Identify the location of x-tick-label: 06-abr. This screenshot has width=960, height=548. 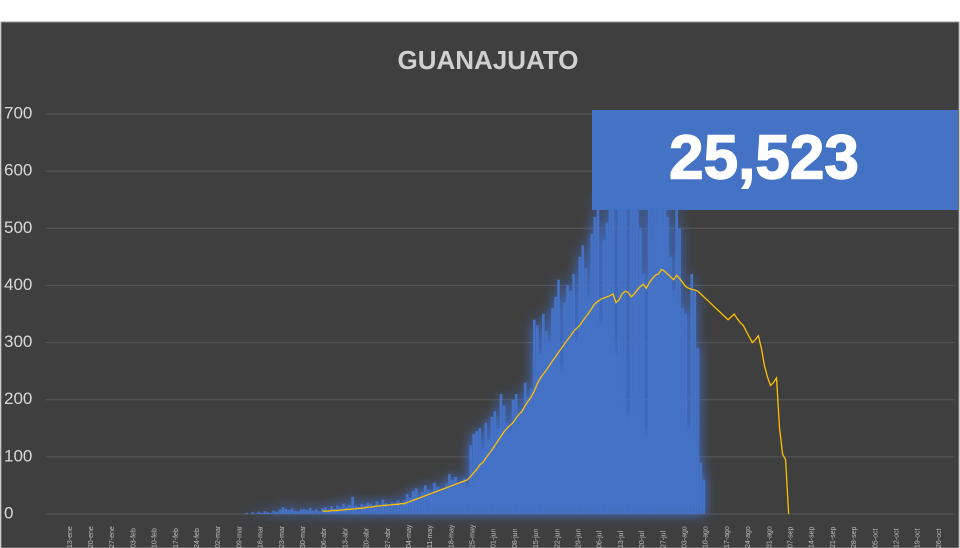
(324, 537).